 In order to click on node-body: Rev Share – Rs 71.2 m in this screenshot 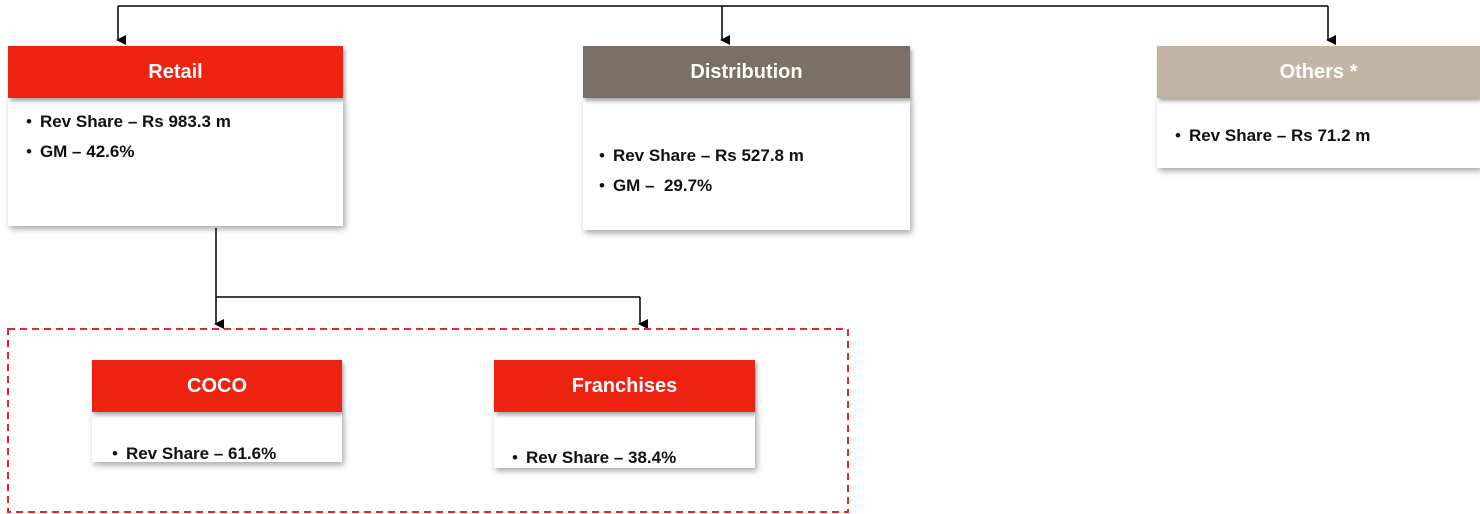, I will do `click(1318, 133)`.